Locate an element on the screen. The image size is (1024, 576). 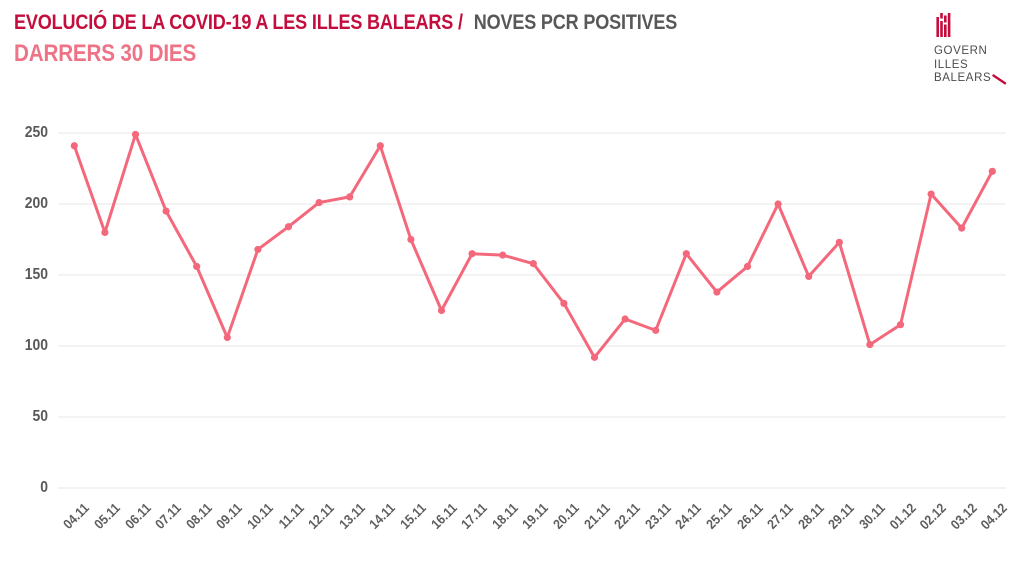
data-point-16.11 is located at coordinates (441, 310).